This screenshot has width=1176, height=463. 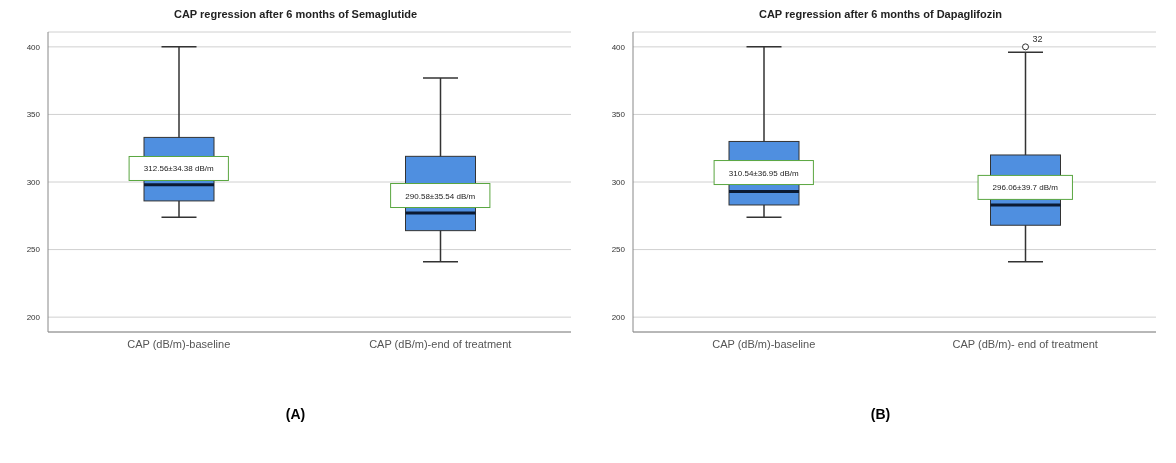 I want to click on annotation: 32, so click(x=1037, y=38).